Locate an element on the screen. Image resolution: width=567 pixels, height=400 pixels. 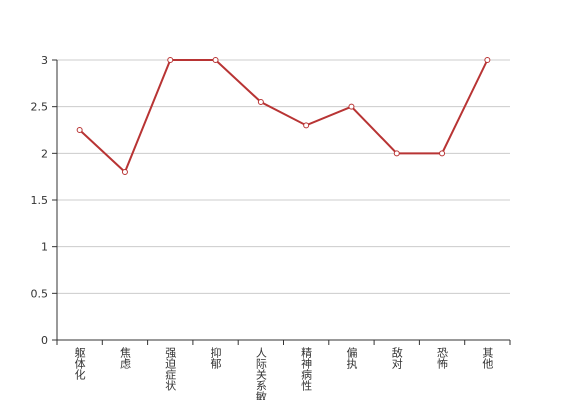
x-tick-label: 人际关系敏感 is located at coordinates (260, 373).